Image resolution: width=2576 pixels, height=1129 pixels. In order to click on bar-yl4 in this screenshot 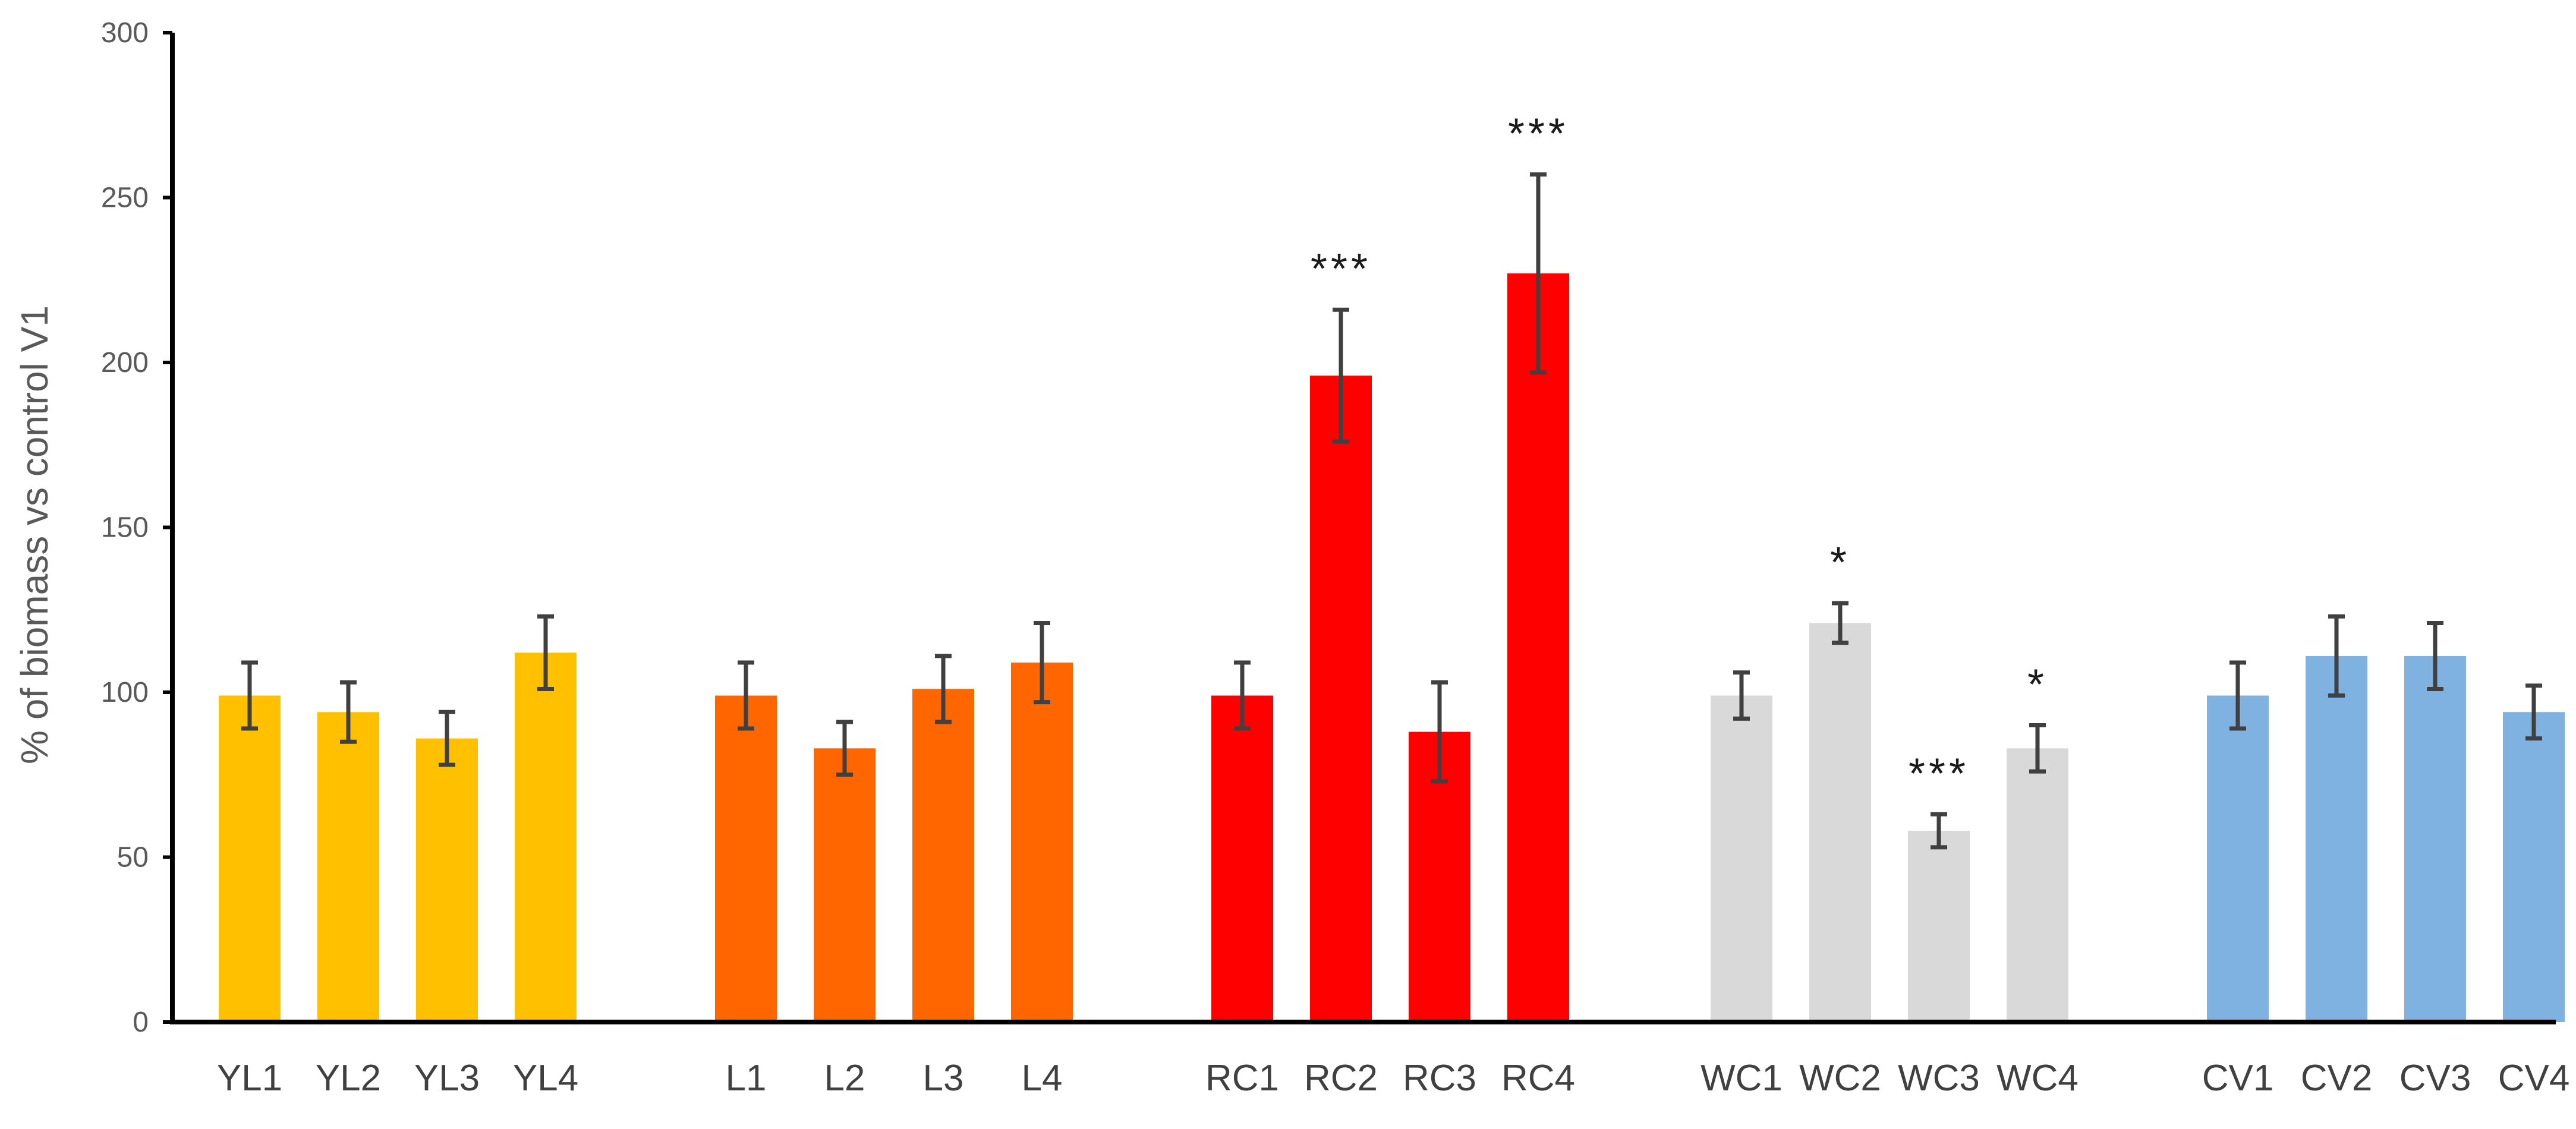, I will do `click(546, 837)`.